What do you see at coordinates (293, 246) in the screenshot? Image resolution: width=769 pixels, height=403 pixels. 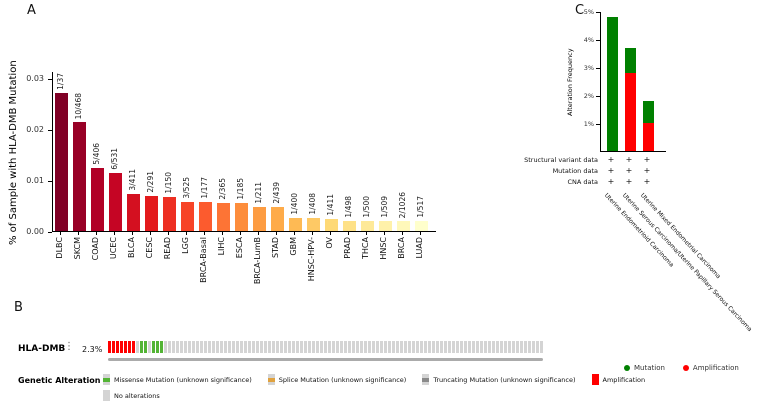 I see `x-tick-label: GBM` at bounding box center [293, 246].